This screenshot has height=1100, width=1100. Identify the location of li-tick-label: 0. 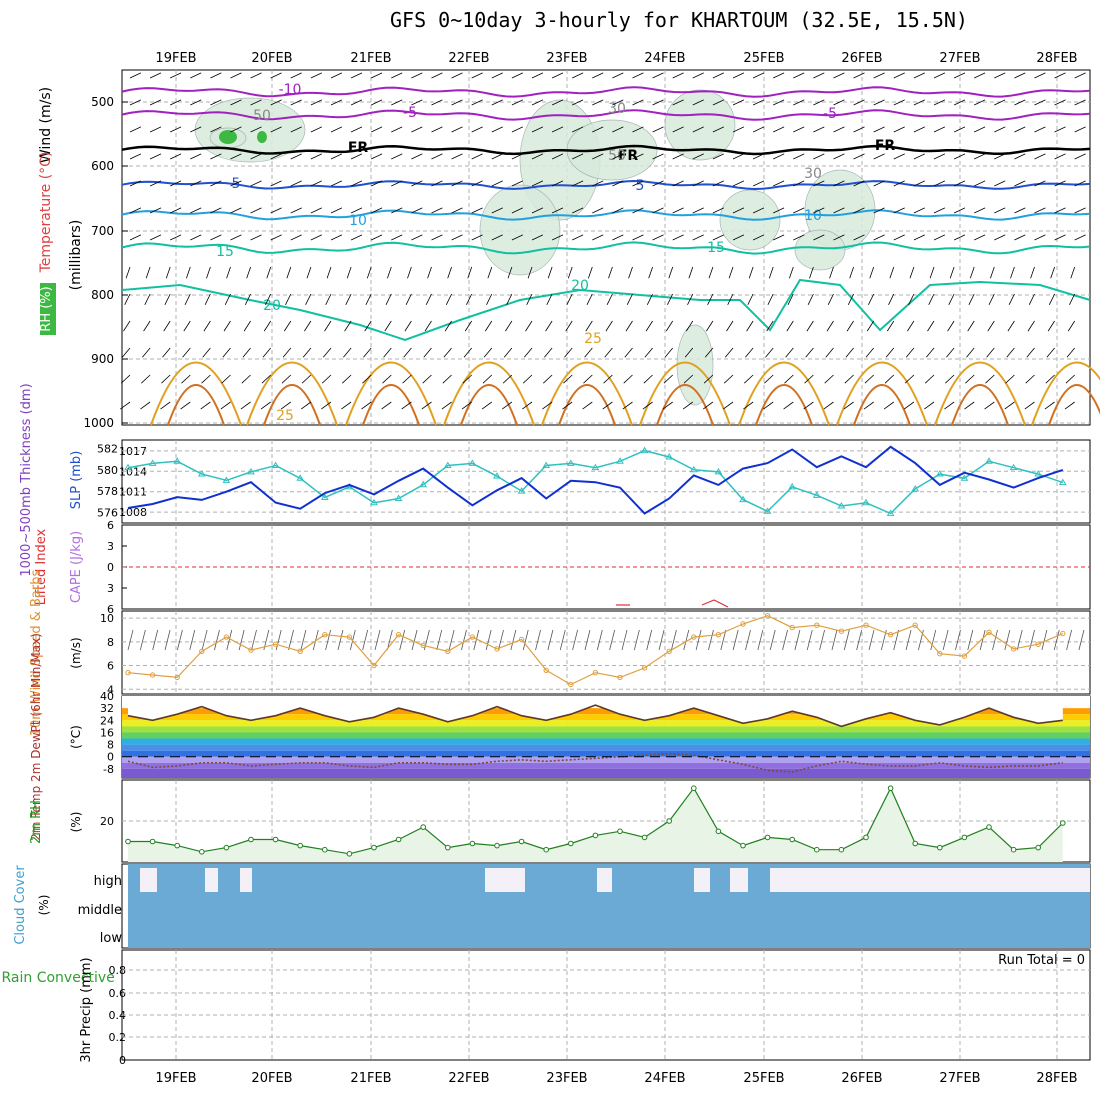
(110, 567).